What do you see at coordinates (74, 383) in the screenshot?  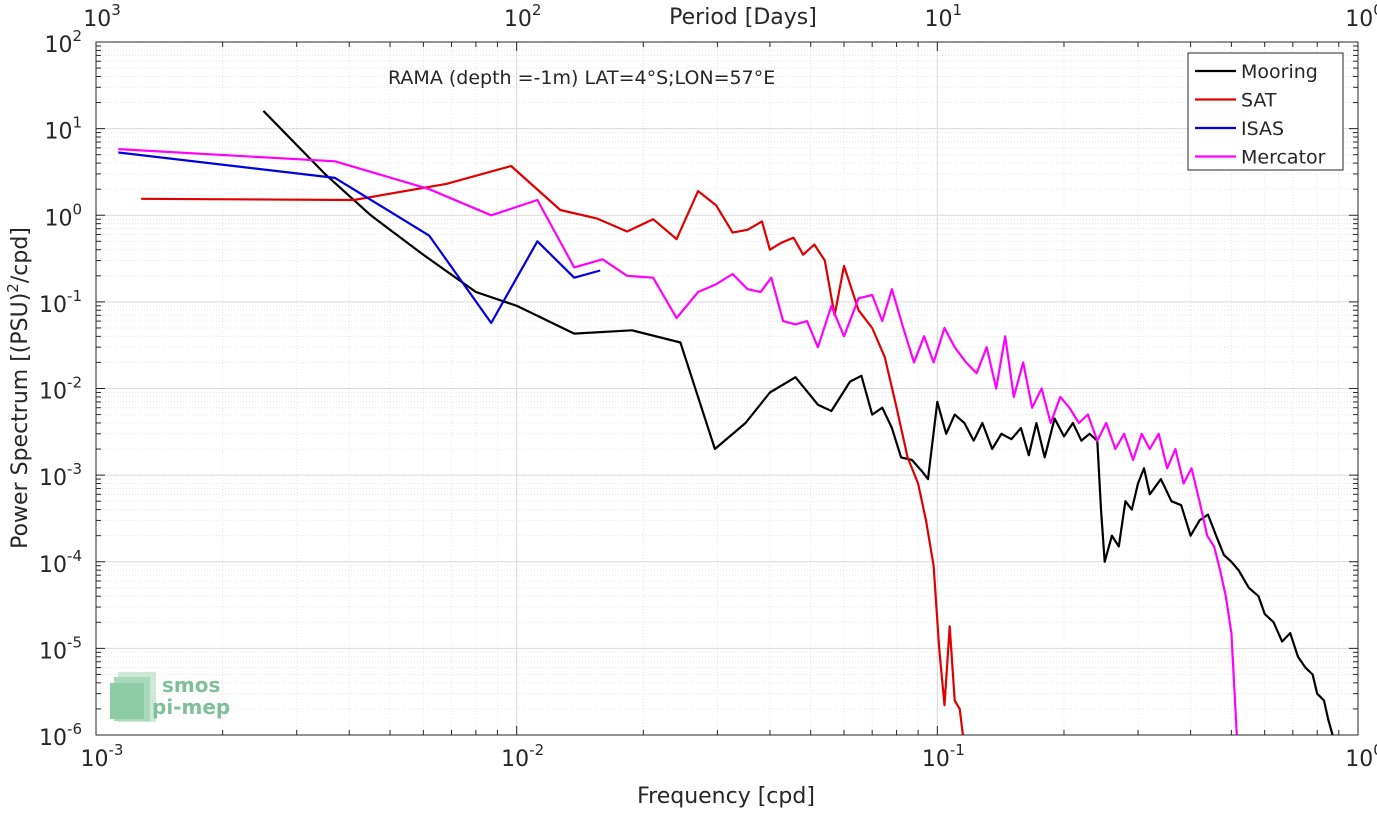 I see `y-tick-label-exp: -2` at bounding box center [74, 383].